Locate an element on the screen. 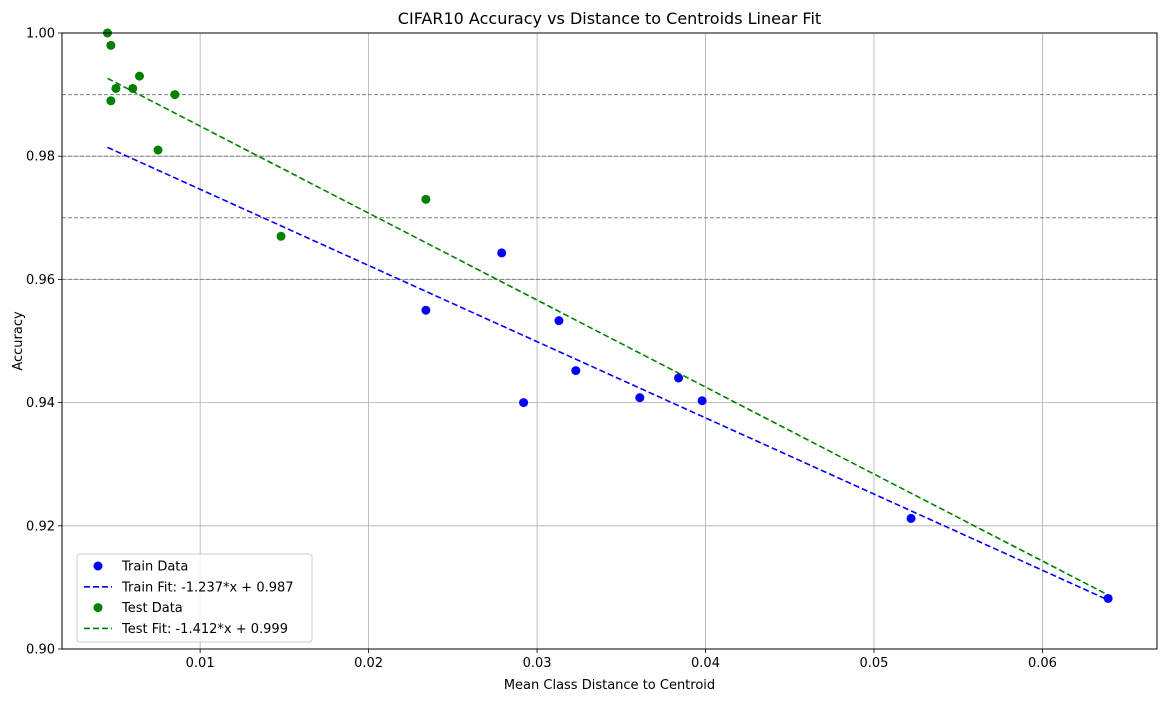  x-tick-label: 0.03 is located at coordinates (537, 663).